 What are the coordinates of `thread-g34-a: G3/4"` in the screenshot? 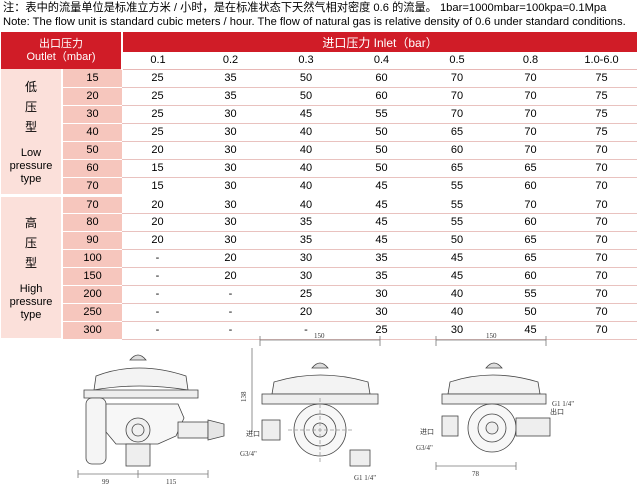 It's located at (248, 454).